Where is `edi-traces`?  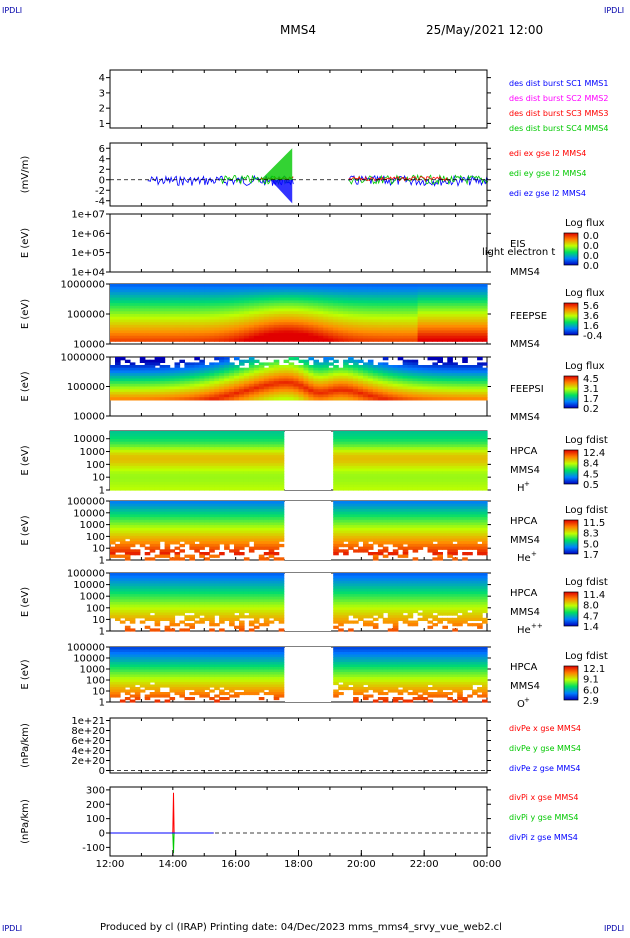
edi-traces is located at coordinates (318, 175).